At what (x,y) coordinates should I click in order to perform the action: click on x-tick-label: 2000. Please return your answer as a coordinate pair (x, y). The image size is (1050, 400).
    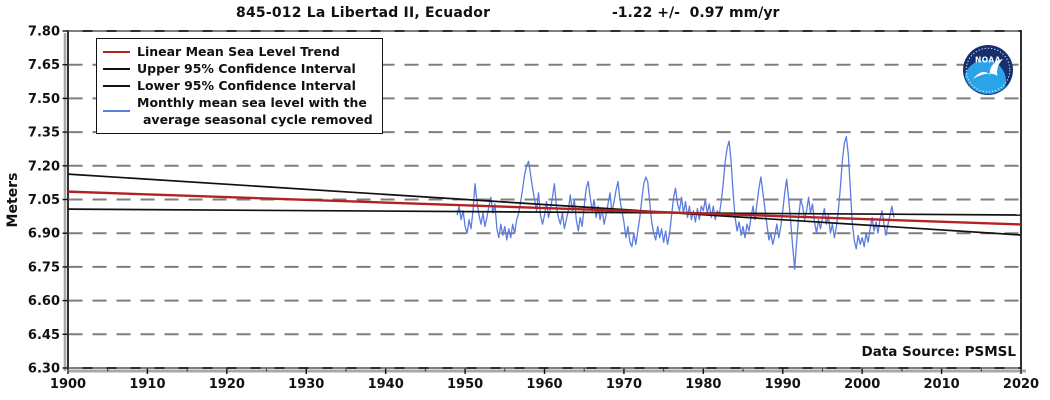
    Looking at the image, I should click on (862, 384).